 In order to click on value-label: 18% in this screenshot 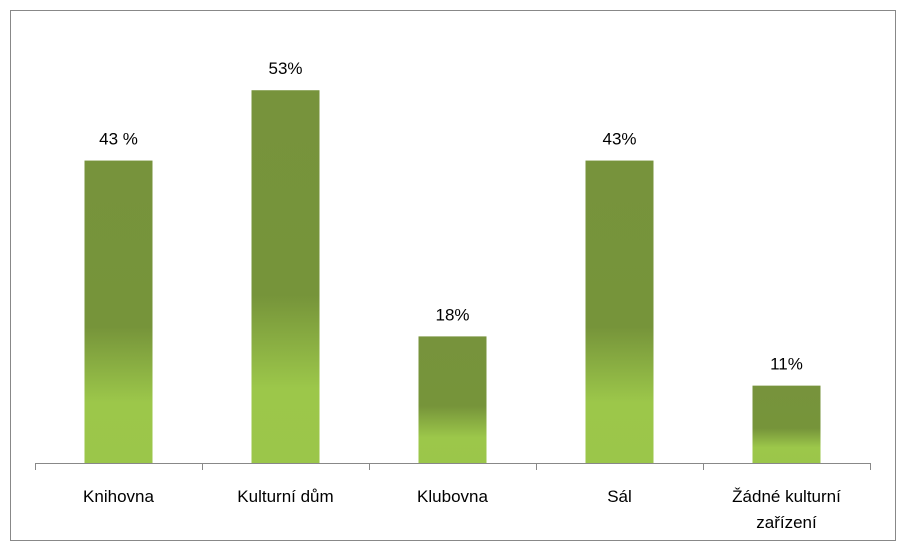, I will do `click(452, 314)`.